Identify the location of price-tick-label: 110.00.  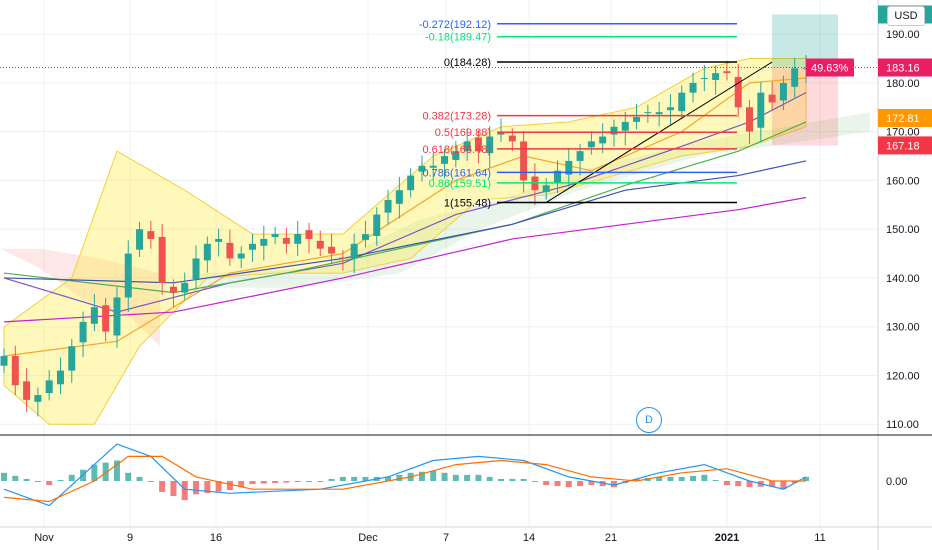
(902, 425).